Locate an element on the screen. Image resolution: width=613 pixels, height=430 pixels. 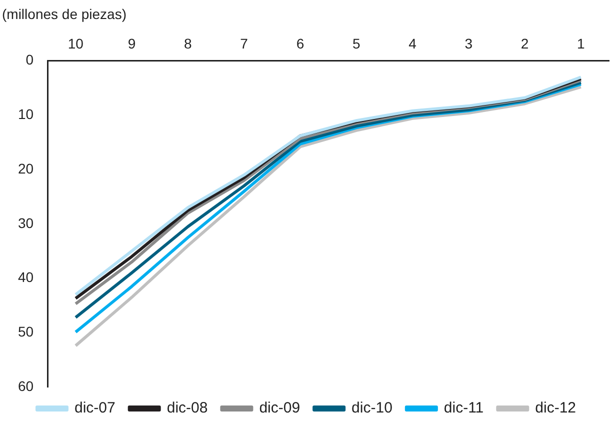
x-tick-label: 4 is located at coordinates (412, 43).